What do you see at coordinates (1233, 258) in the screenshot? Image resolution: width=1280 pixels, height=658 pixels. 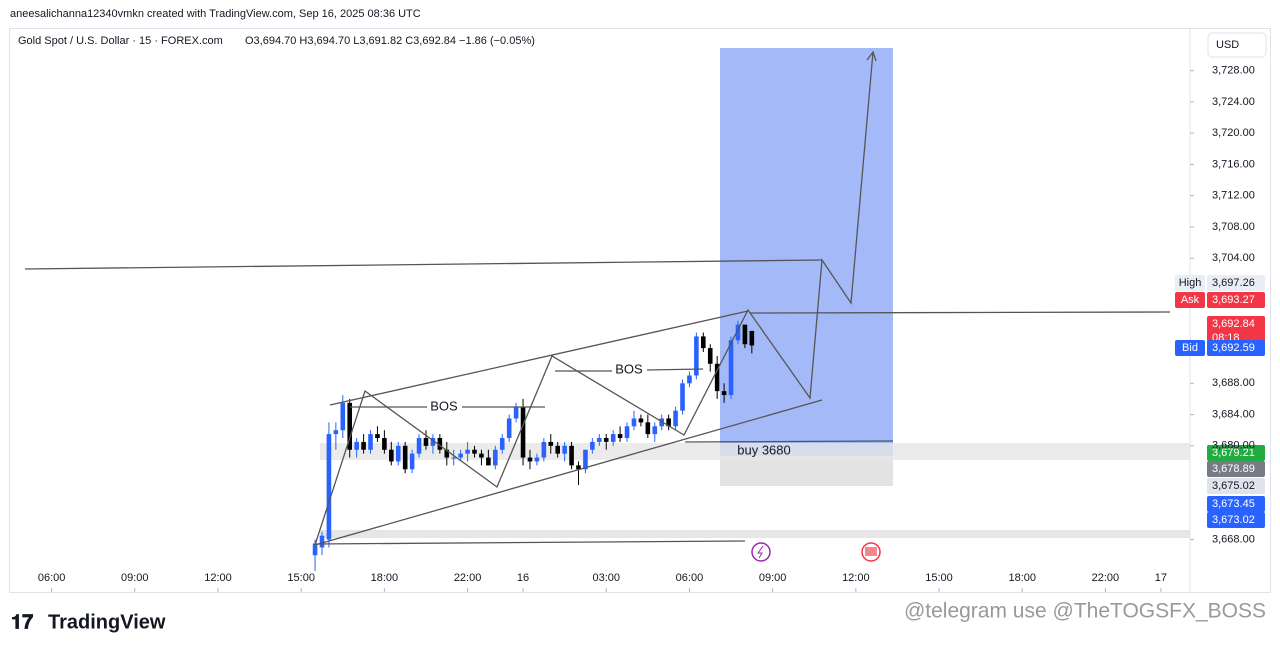 I see `y-tick-label: 3,704.00` at bounding box center [1233, 258].